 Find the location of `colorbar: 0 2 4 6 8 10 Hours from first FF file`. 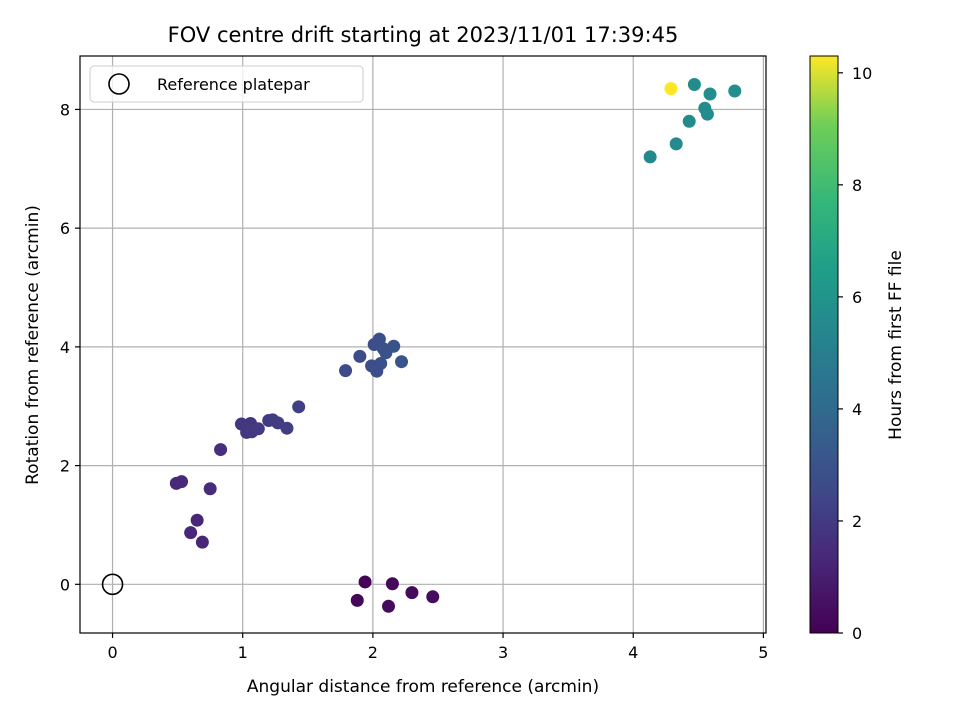

colorbar: 0 2 4 6 8 10 Hours from first FF file is located at coordinates (857, 349).